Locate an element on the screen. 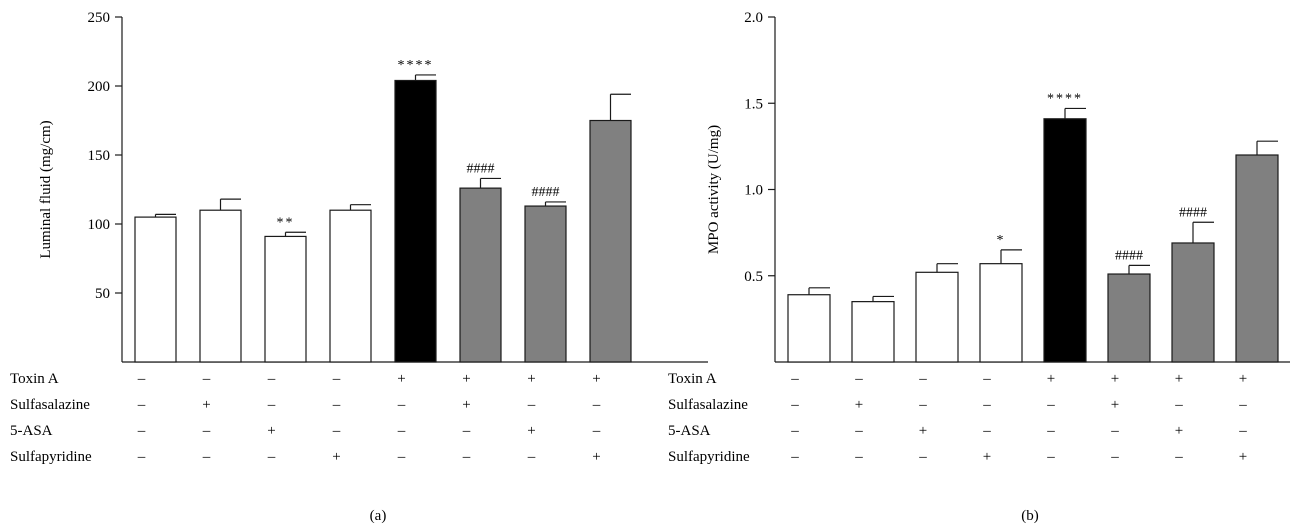 The image size is (1295, 529). condition-label: Toxin A is located at coordinates (34, 379).